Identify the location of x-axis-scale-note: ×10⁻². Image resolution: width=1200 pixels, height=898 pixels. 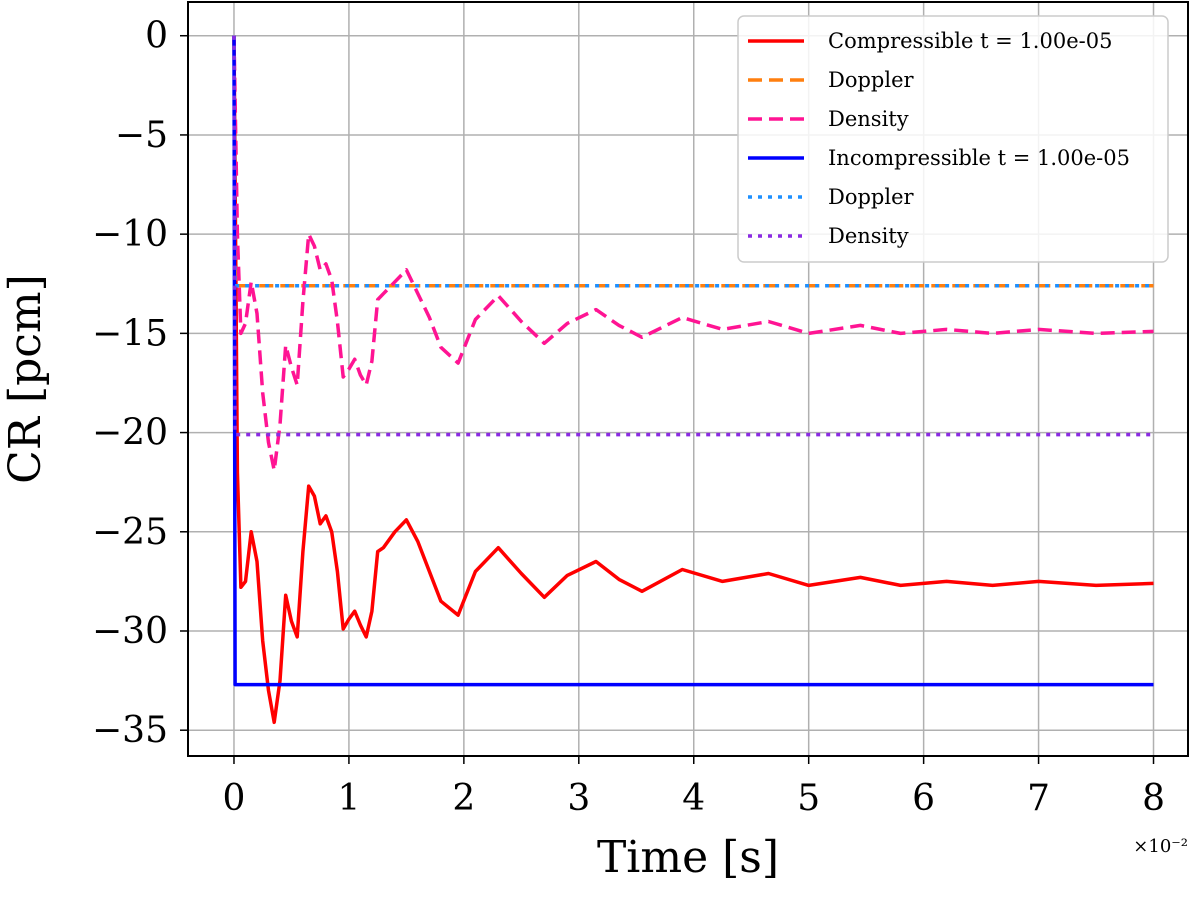
(1160, 846).